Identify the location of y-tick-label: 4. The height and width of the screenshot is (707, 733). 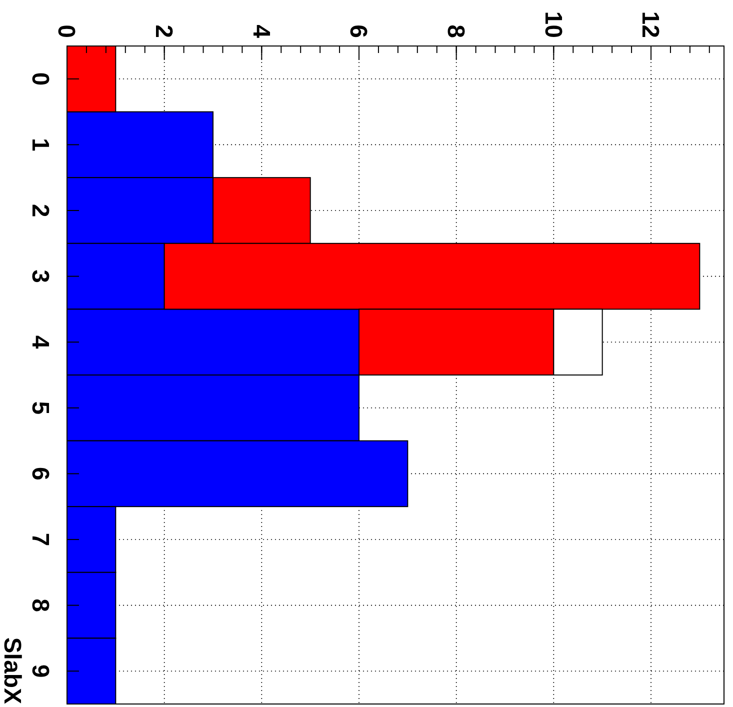
(40, 342).